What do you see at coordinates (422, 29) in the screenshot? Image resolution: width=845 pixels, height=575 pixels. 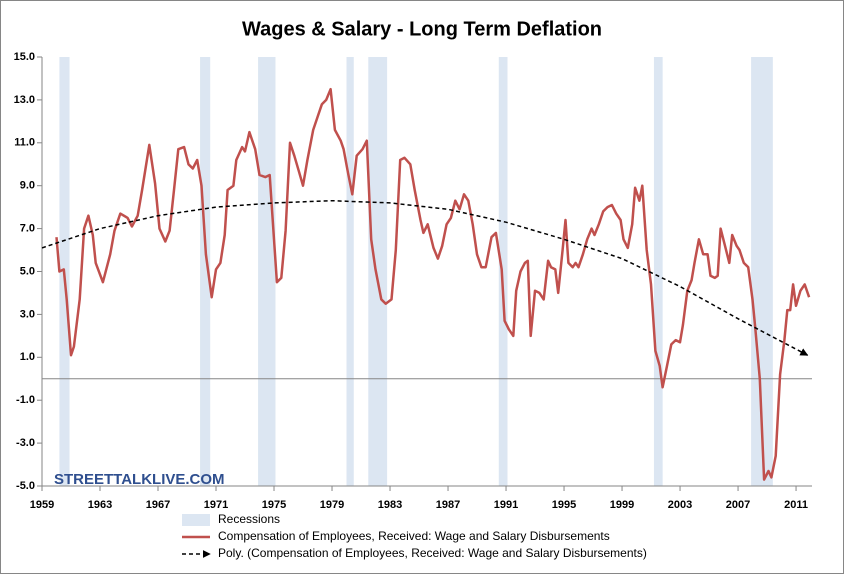 I see `chart-title: Wages & Salary - Long Term Deflation` at bounding box center [422, 29].